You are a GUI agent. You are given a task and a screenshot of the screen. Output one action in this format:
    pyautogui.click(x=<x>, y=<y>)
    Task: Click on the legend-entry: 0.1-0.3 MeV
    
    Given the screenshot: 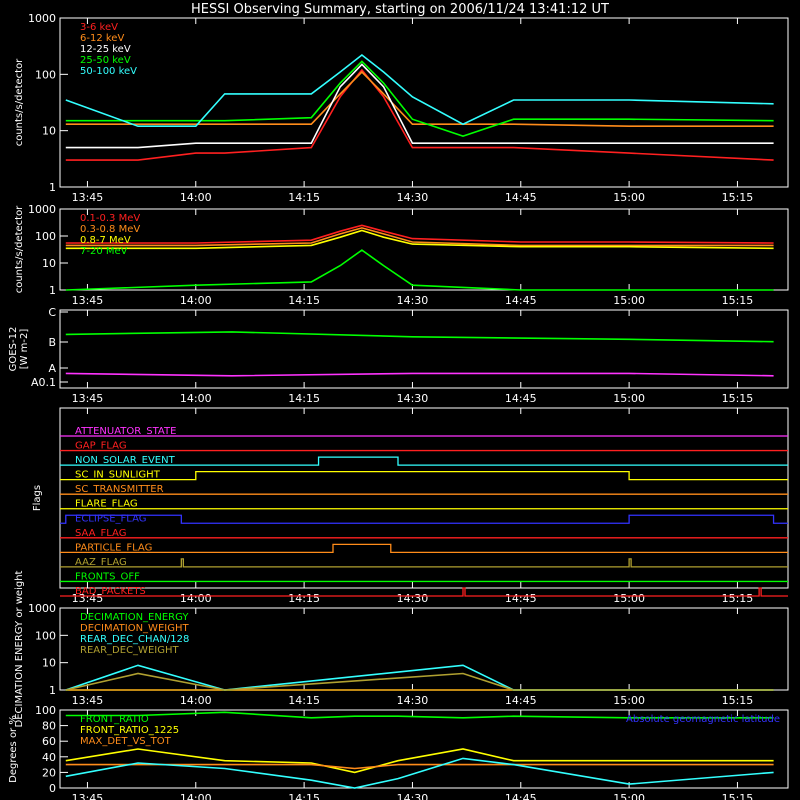 What is the action you would take?
    pyautogui.click(x=110, y=218)
    